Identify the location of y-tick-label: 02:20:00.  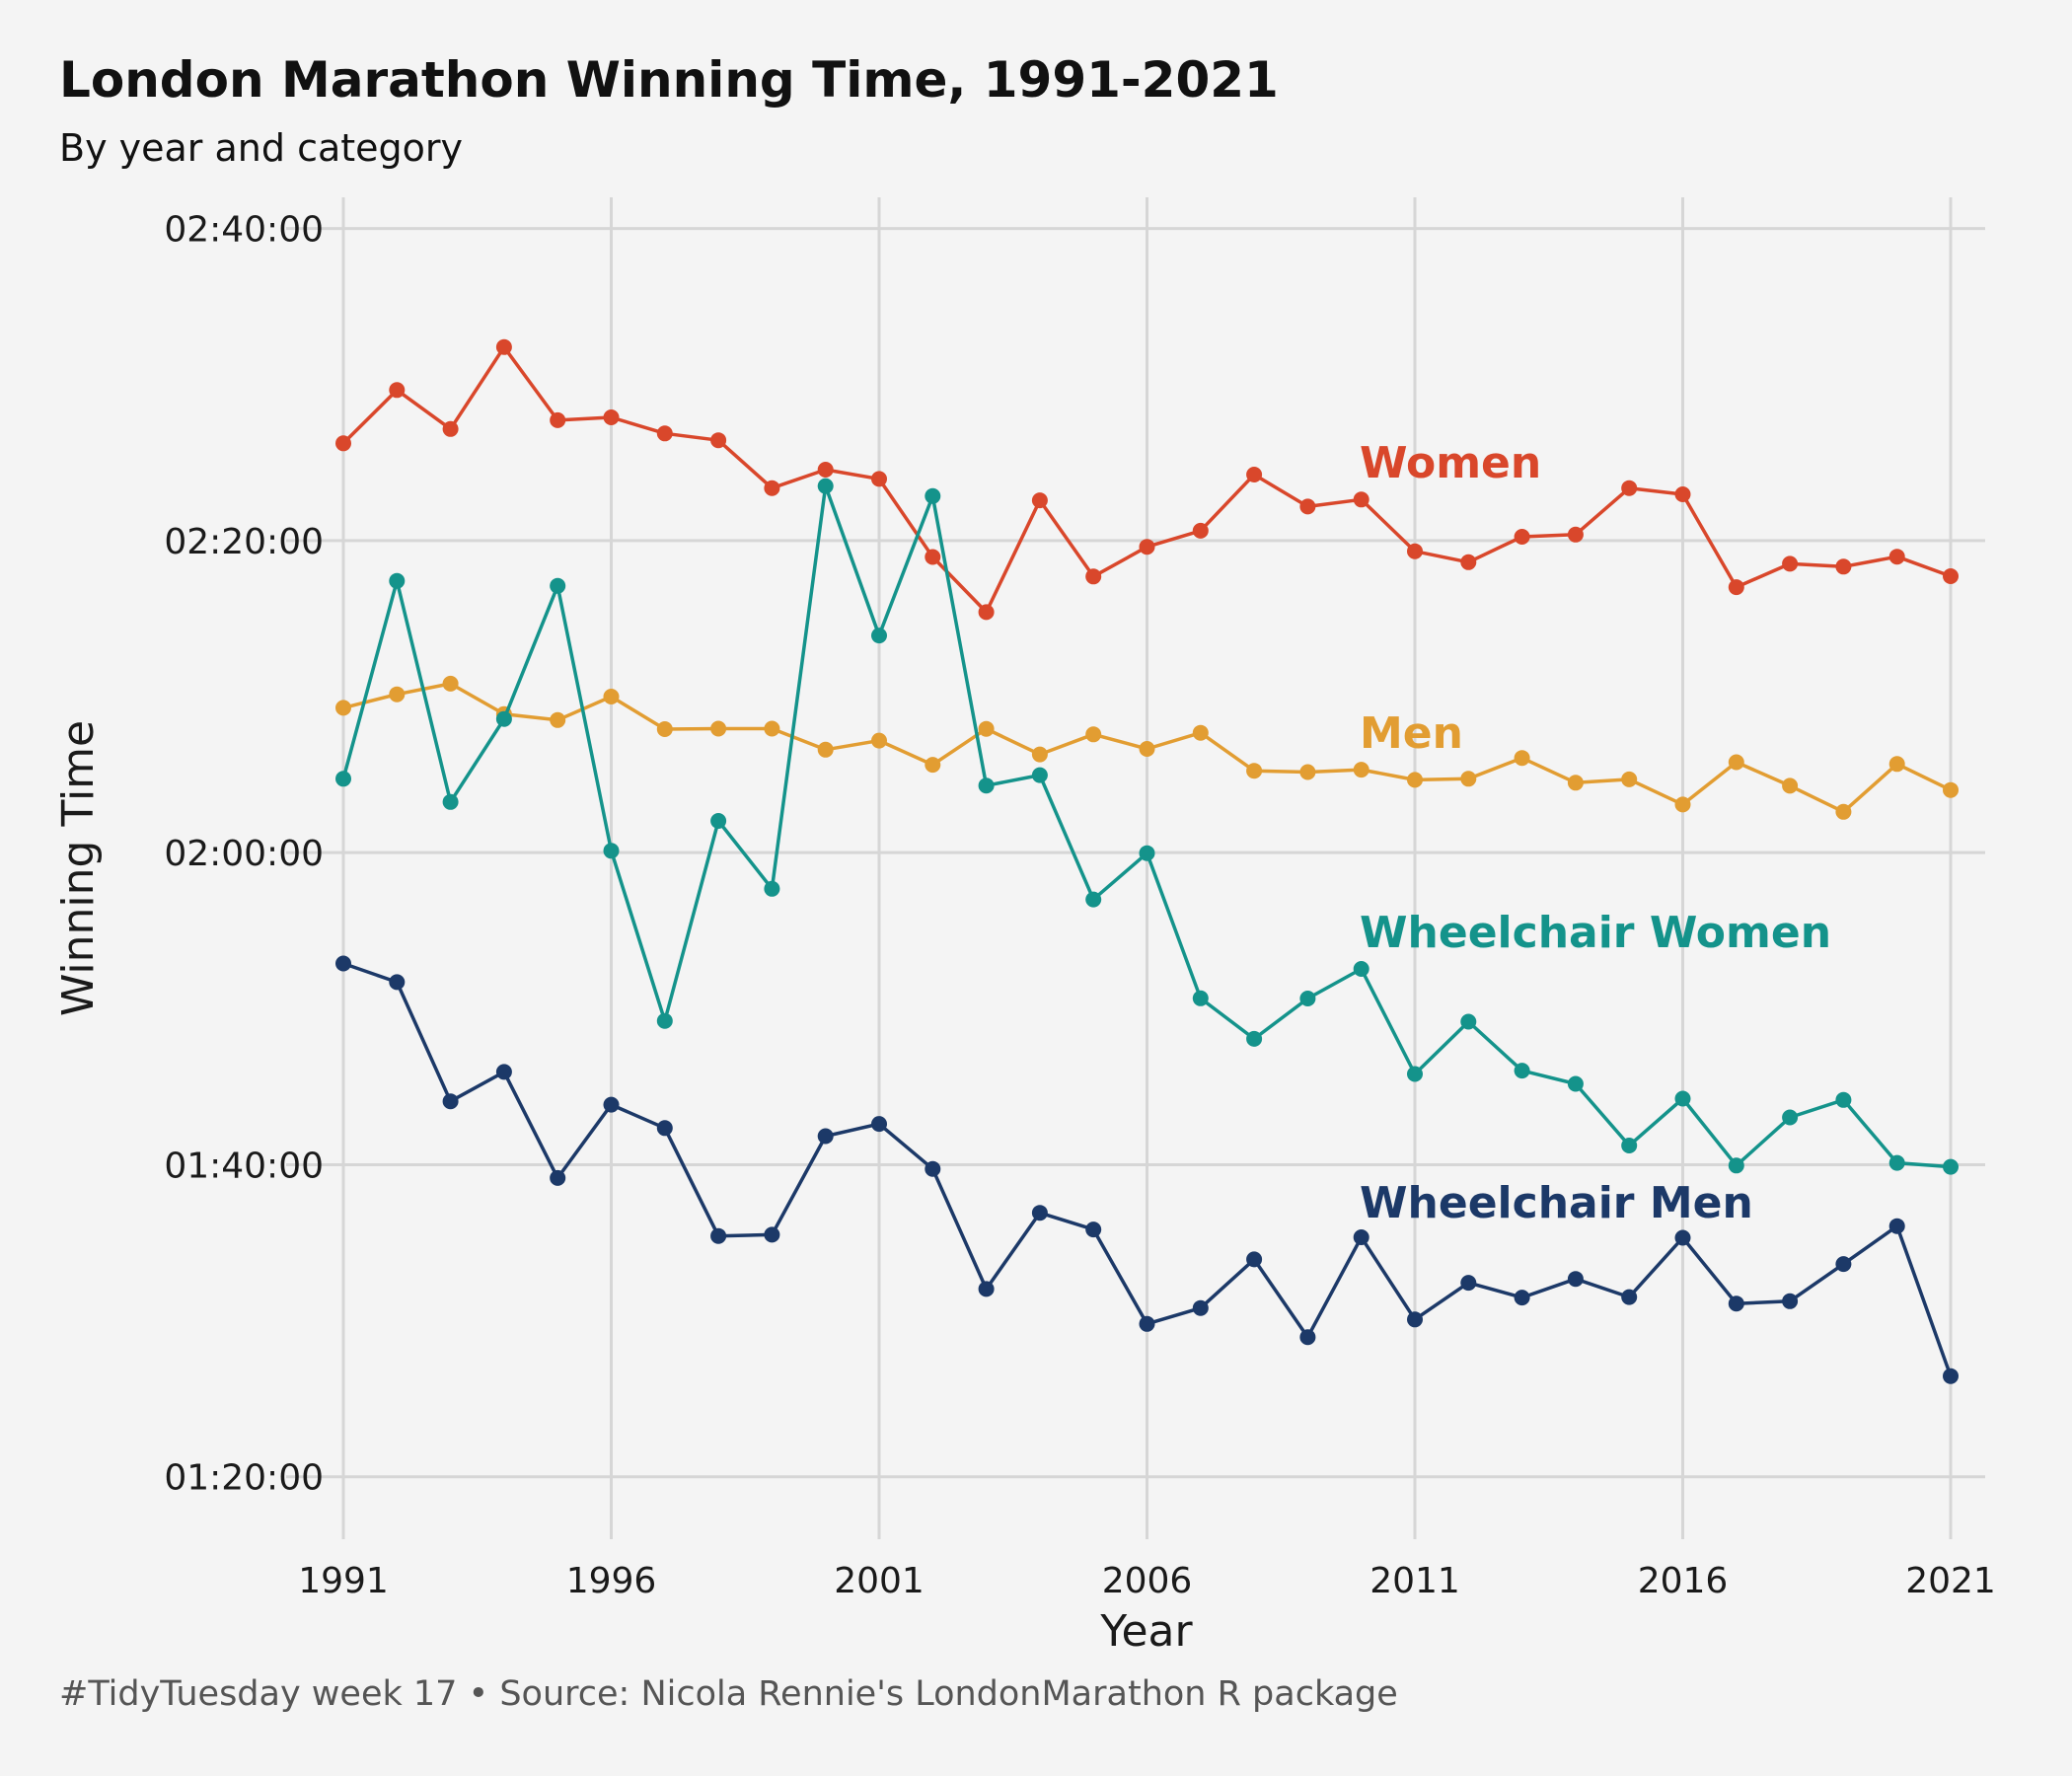
(244, 542).